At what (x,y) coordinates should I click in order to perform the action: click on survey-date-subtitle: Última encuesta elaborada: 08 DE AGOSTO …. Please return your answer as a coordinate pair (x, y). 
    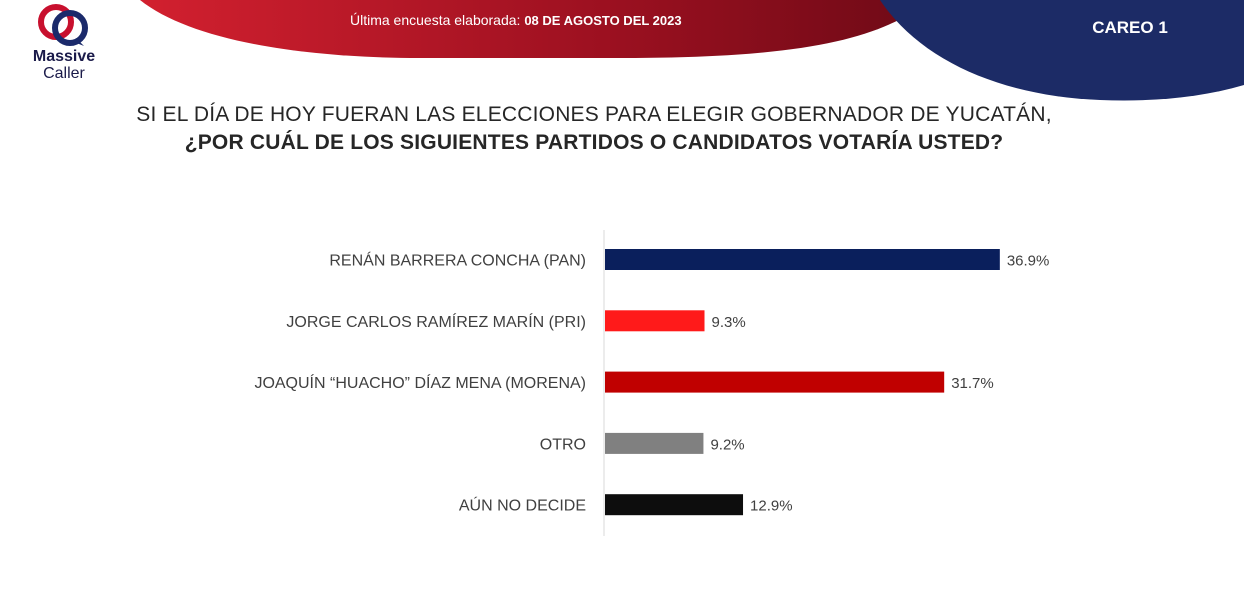
    Looking at the image, I should click on (540, 20).